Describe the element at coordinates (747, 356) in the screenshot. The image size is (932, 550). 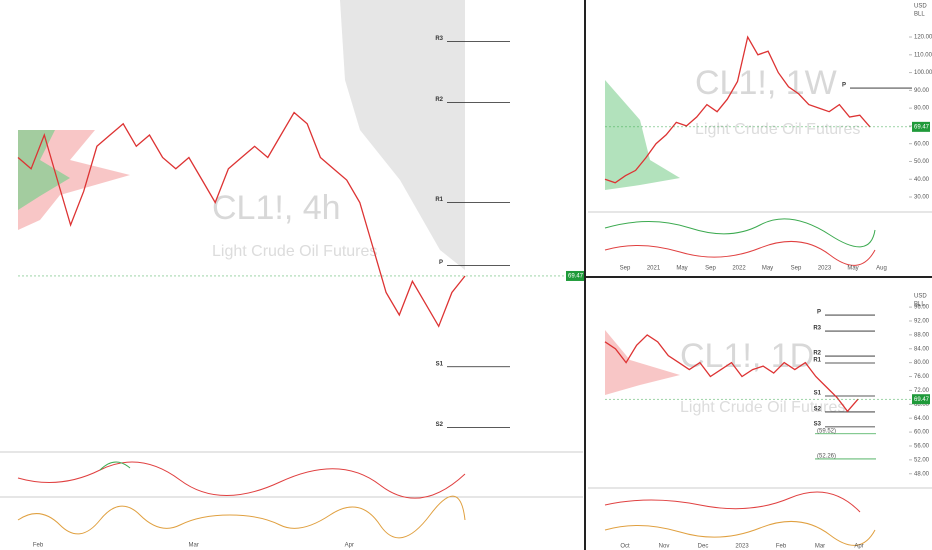
I see `watermark-title: CL1!, 1D` at that location.